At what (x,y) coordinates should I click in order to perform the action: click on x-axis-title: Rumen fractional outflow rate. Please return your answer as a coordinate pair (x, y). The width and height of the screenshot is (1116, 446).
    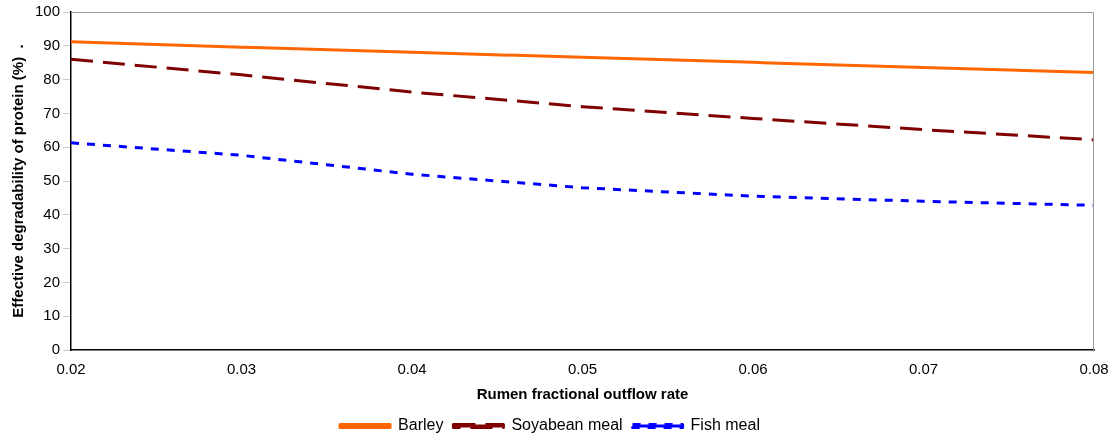
    Looking at the image, I should click on (582, 394).